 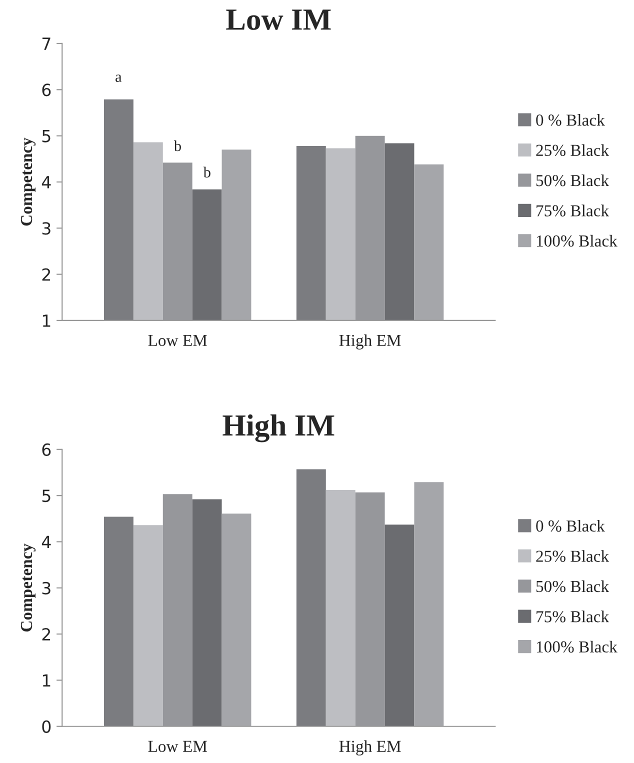 What do you see at coordinates (119, 78) in the screenshot?
I see `annotation: a` at bounding box center [119, 78].